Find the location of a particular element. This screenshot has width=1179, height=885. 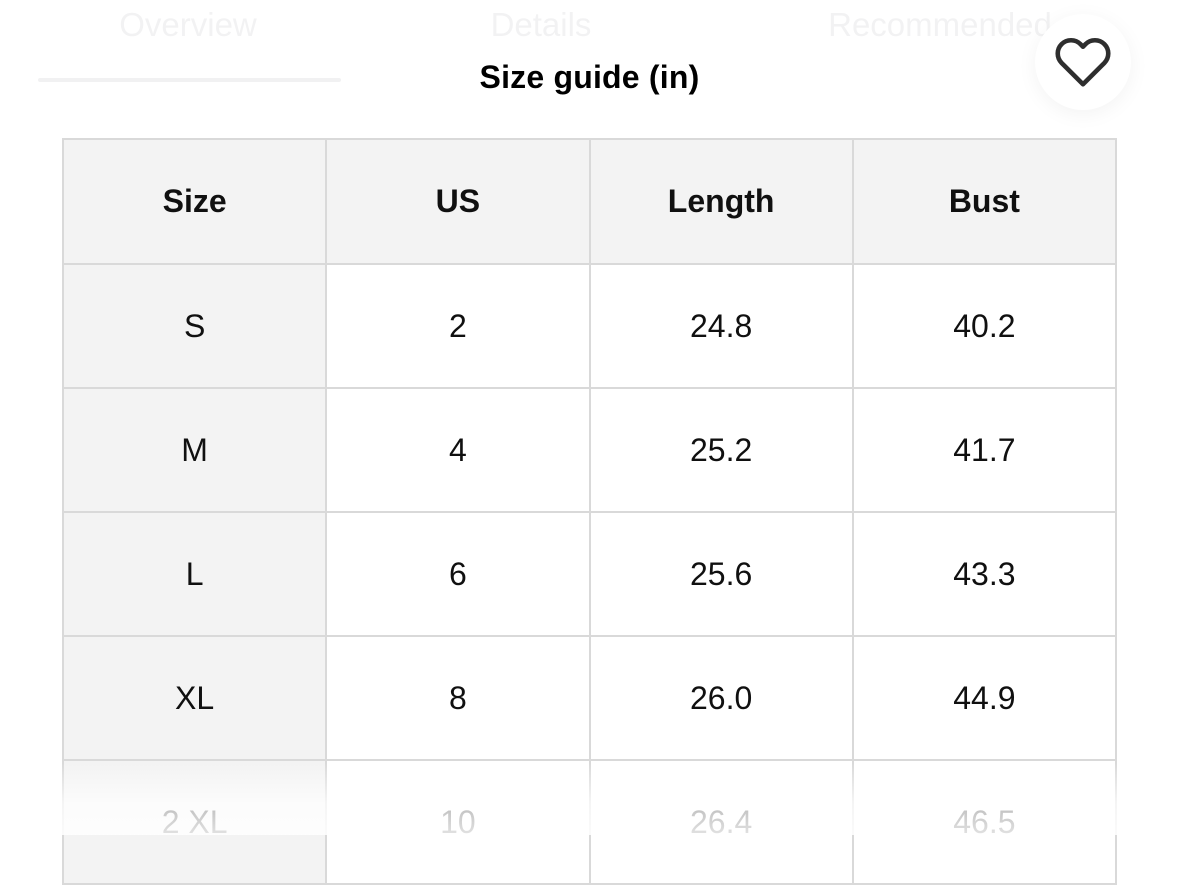

tab-details: Details is located at coordinates (541, 24).